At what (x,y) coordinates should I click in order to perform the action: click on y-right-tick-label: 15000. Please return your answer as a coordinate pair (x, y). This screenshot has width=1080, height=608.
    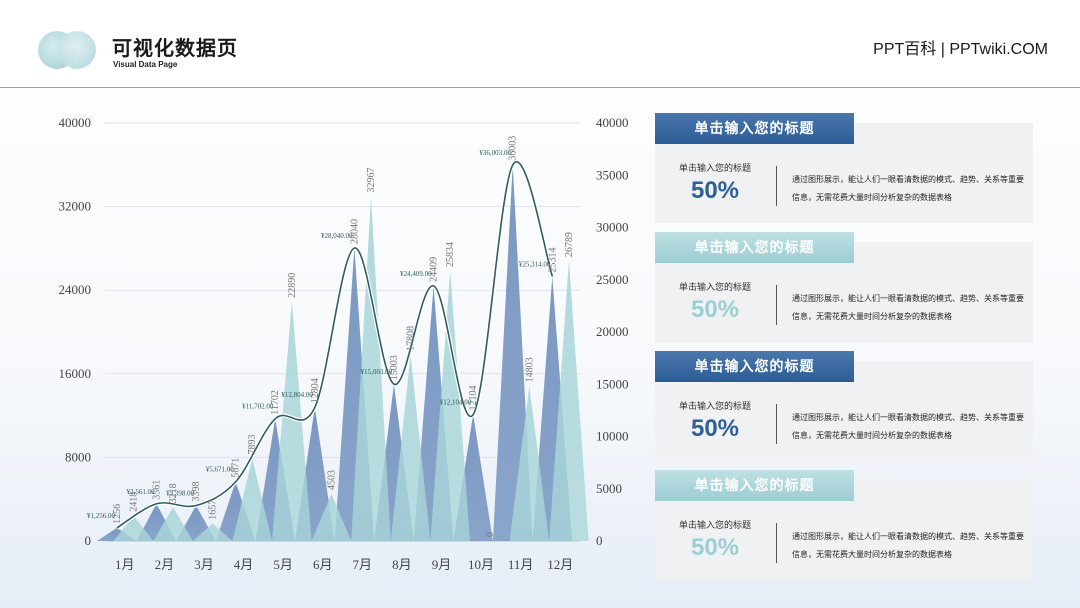
    Looking at the image, I should click on (612, 383).